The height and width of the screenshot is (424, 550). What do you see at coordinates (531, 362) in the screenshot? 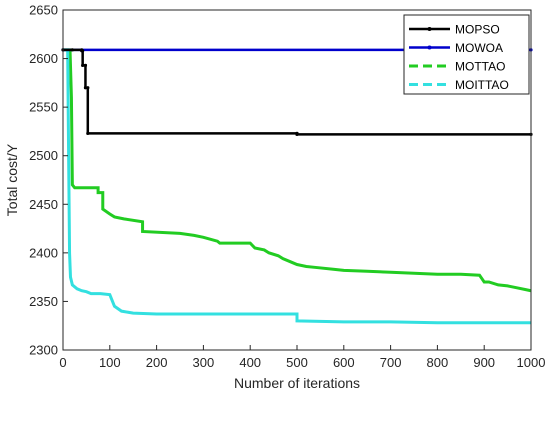
I see `x-tick-label: 1000` at bounding box center [531, 362].